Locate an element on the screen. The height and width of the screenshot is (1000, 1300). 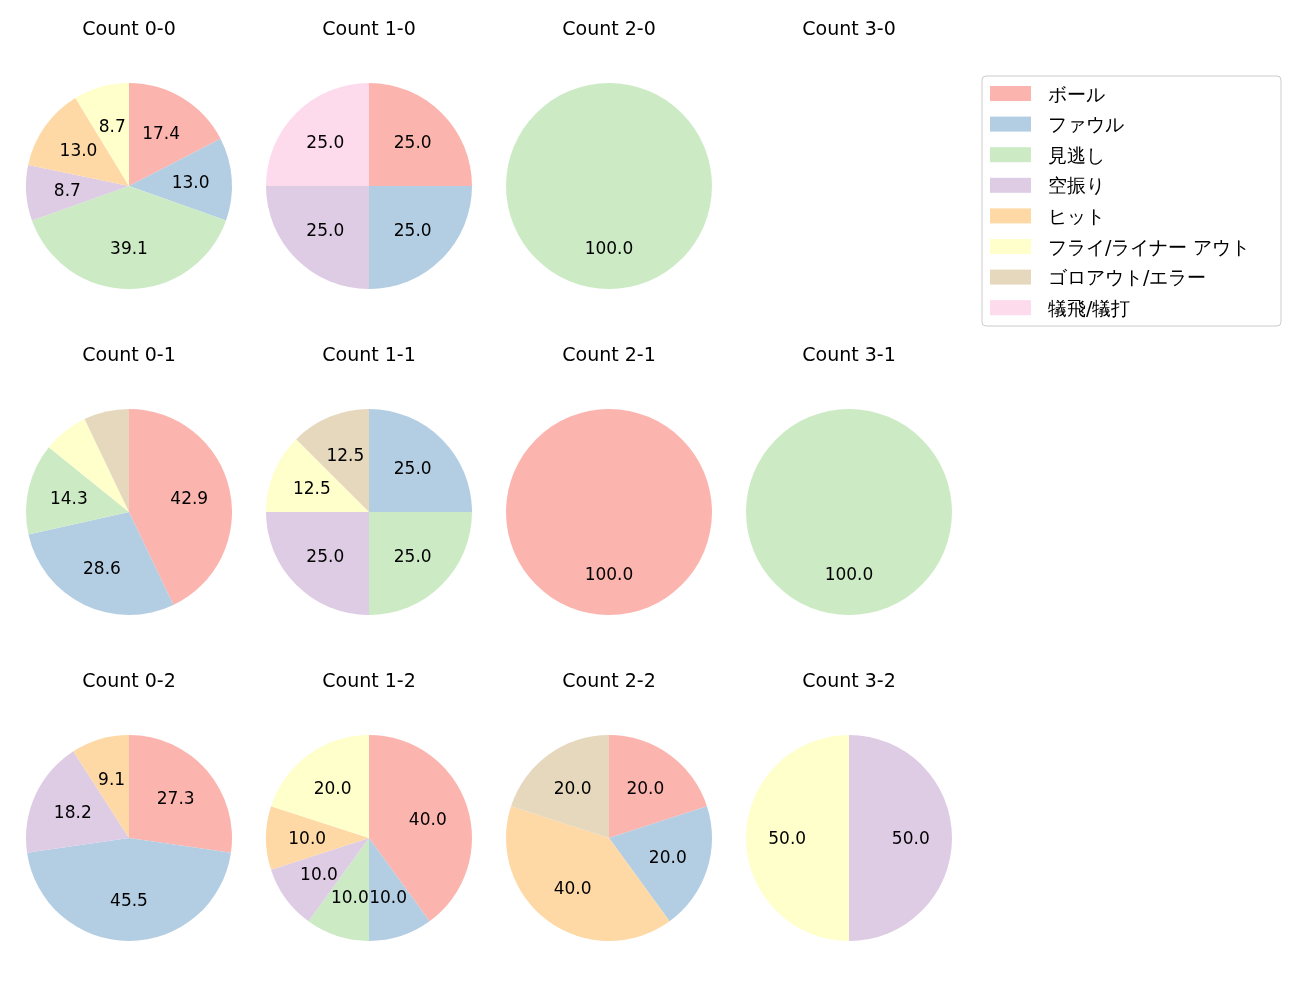
data-label: 45.5 is located at coordinates (129, 899).